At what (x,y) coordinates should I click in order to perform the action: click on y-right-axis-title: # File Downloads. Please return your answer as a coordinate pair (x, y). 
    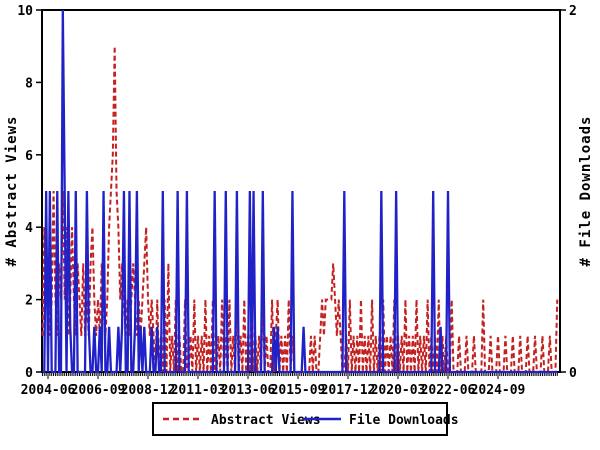
    Looking at the image, I should click on (586, 191).